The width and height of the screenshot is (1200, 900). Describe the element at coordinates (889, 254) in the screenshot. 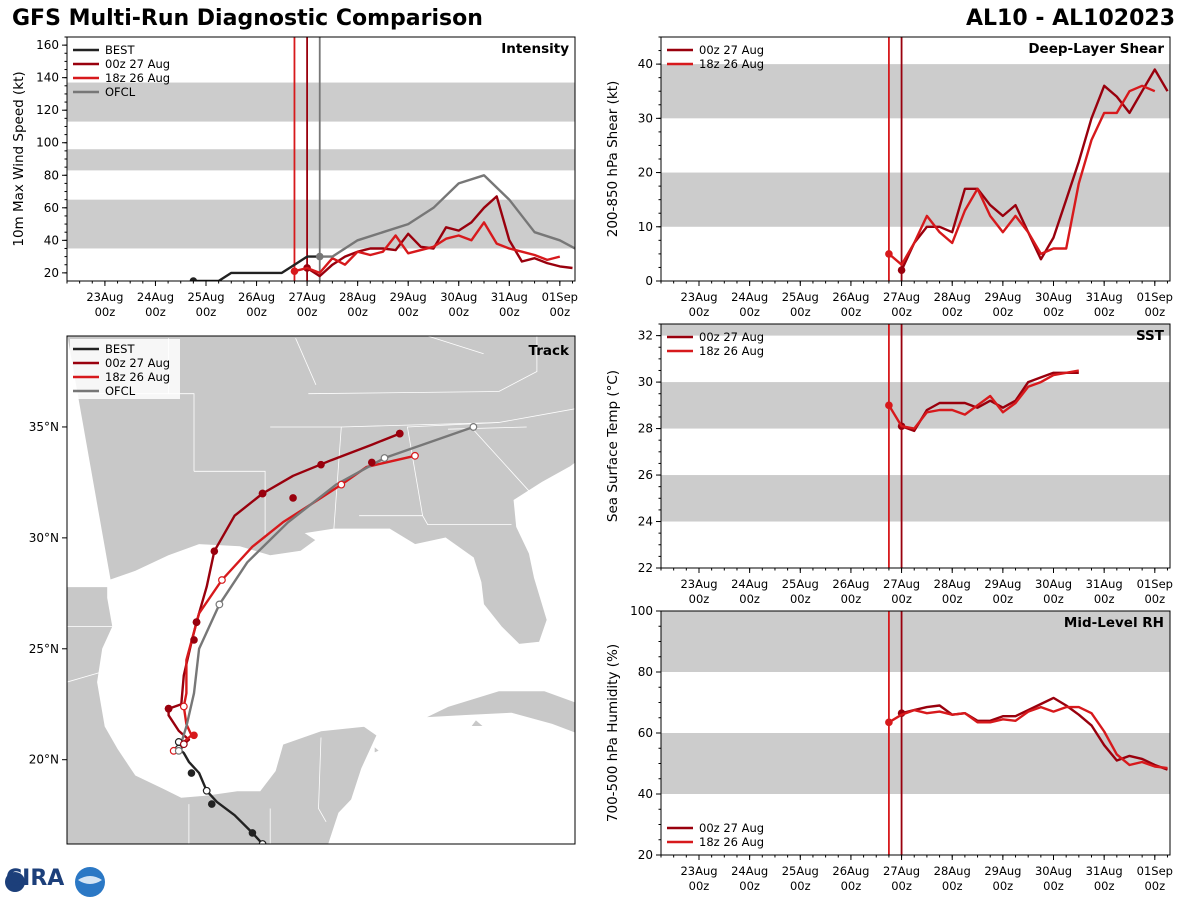

I see `shear-start-point-run18z` at that location.